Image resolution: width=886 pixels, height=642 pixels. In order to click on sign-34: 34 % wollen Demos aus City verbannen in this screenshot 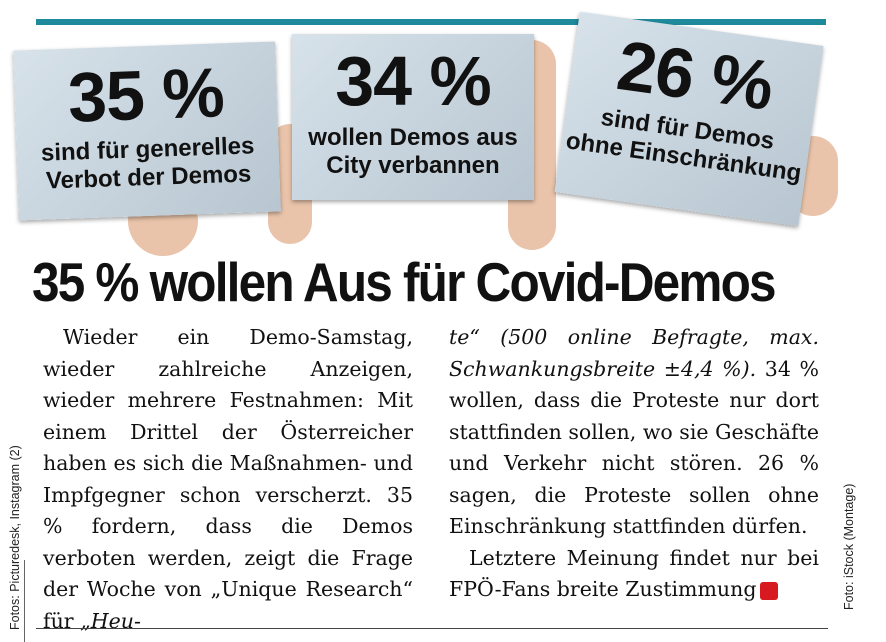, I will do `click(413, 117)`.